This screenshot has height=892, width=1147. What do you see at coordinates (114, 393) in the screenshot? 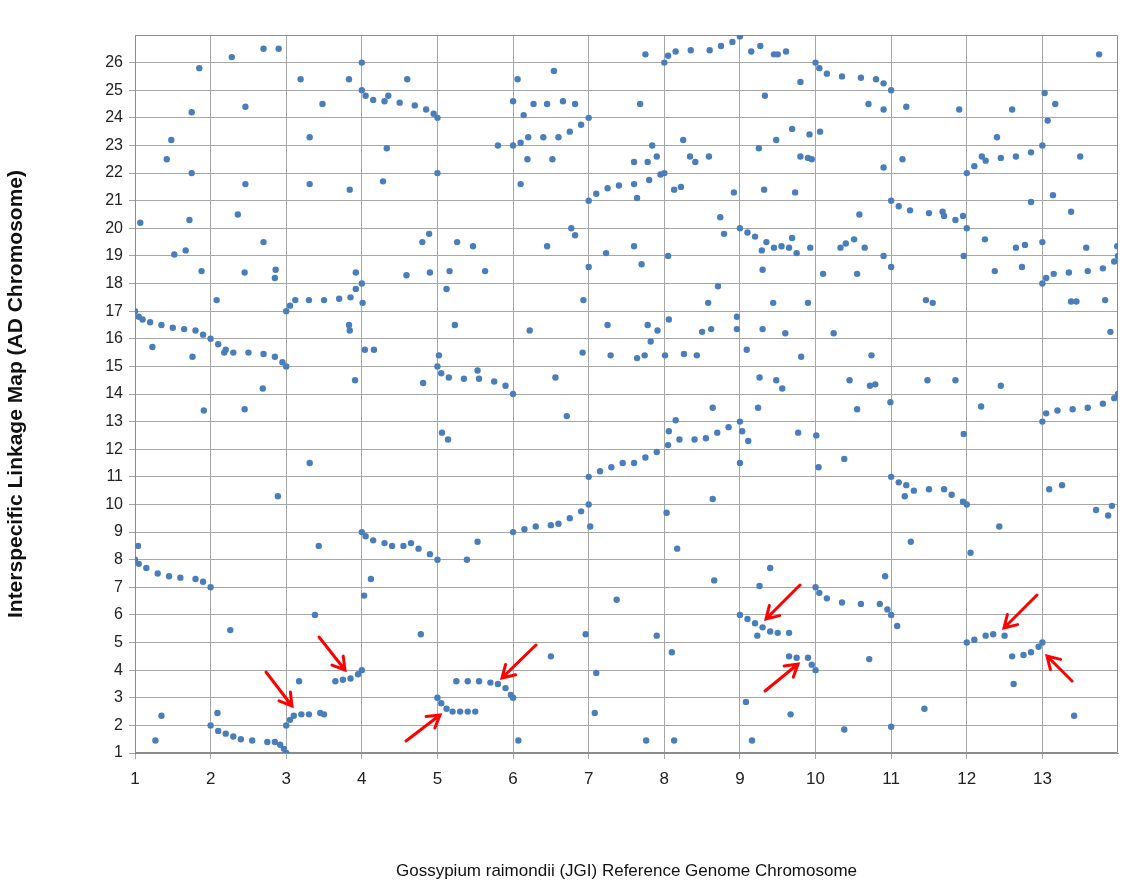
I see `y-tick-label: 14` at bounding box center [114, 393].